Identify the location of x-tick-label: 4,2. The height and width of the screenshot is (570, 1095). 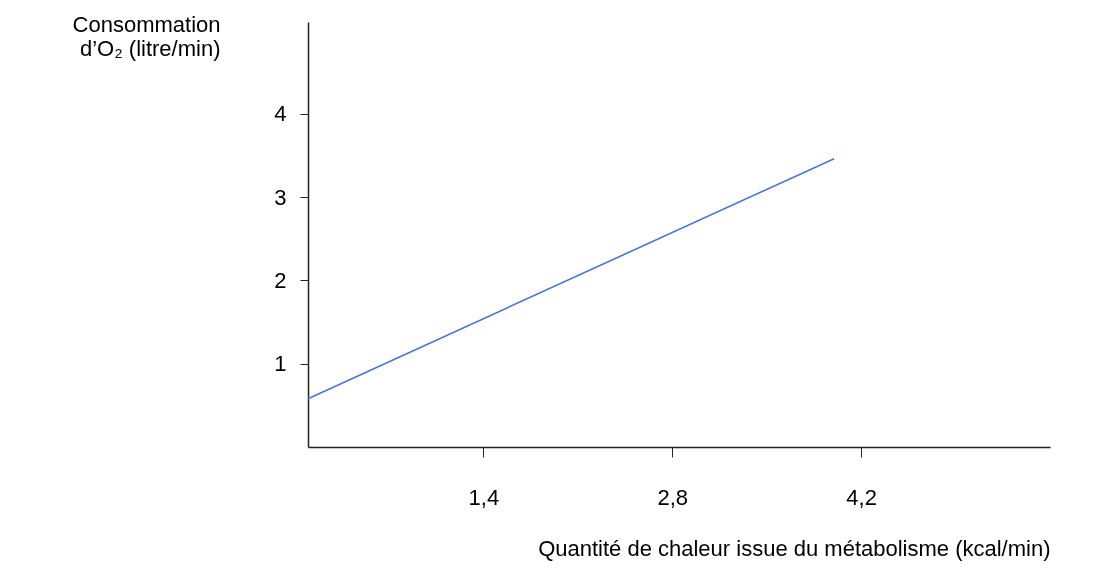
(861, 497).